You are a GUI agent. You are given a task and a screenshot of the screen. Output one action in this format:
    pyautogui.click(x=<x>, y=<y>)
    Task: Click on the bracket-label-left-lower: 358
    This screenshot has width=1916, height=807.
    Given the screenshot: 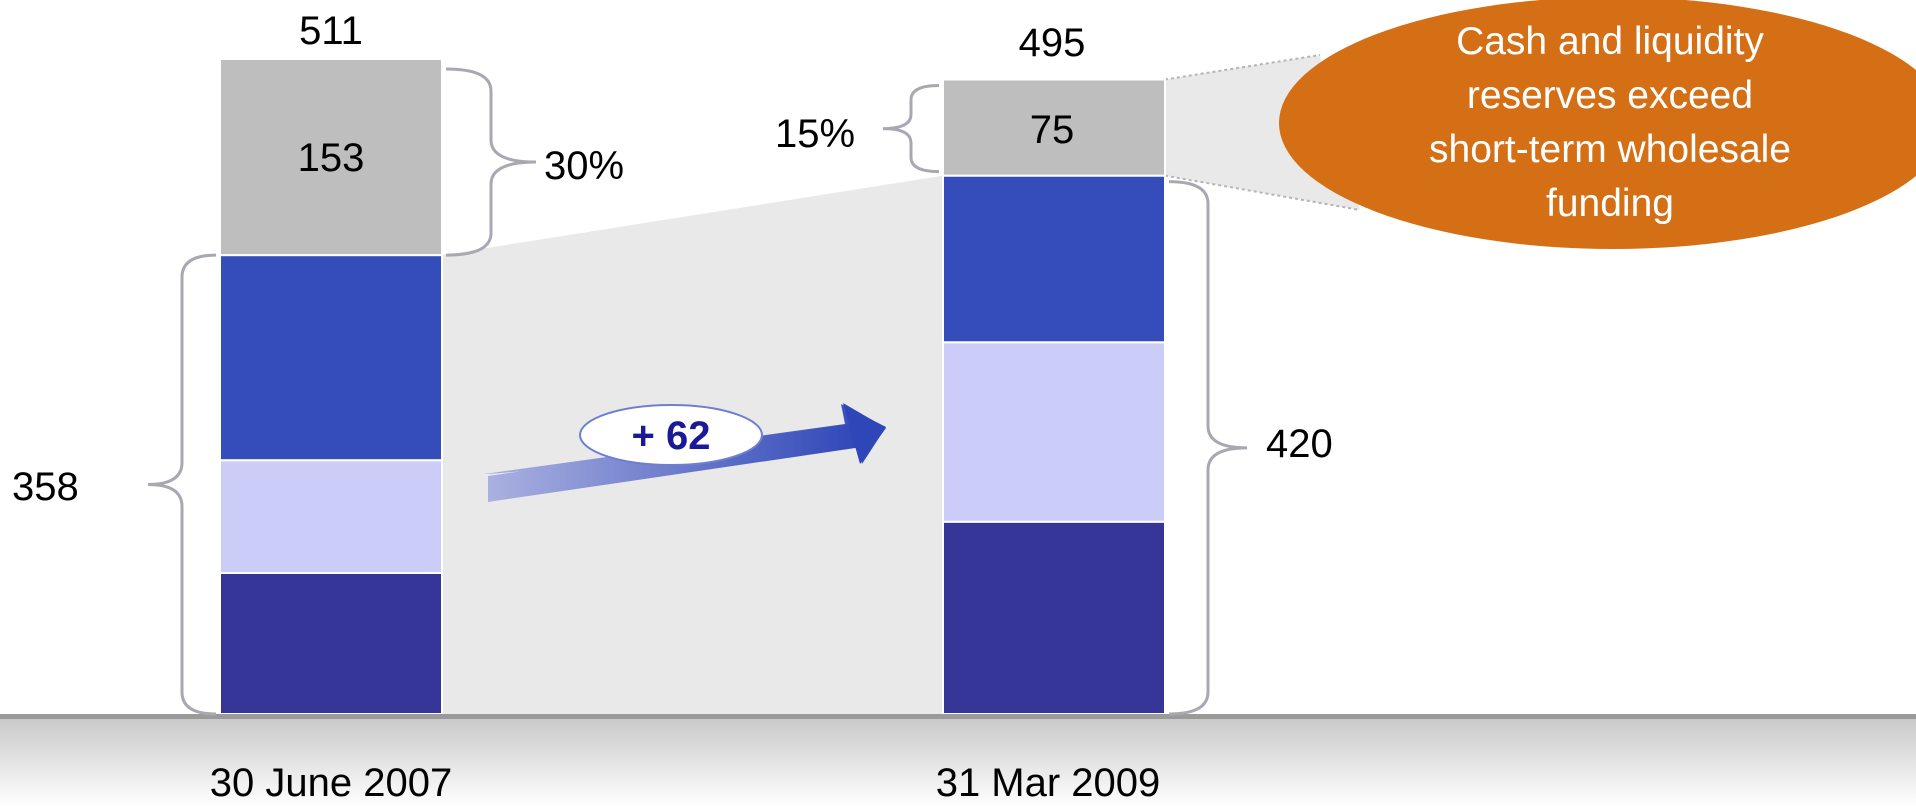 What is the action you would take?
    pyautogui.click(x=45, y=487)
    